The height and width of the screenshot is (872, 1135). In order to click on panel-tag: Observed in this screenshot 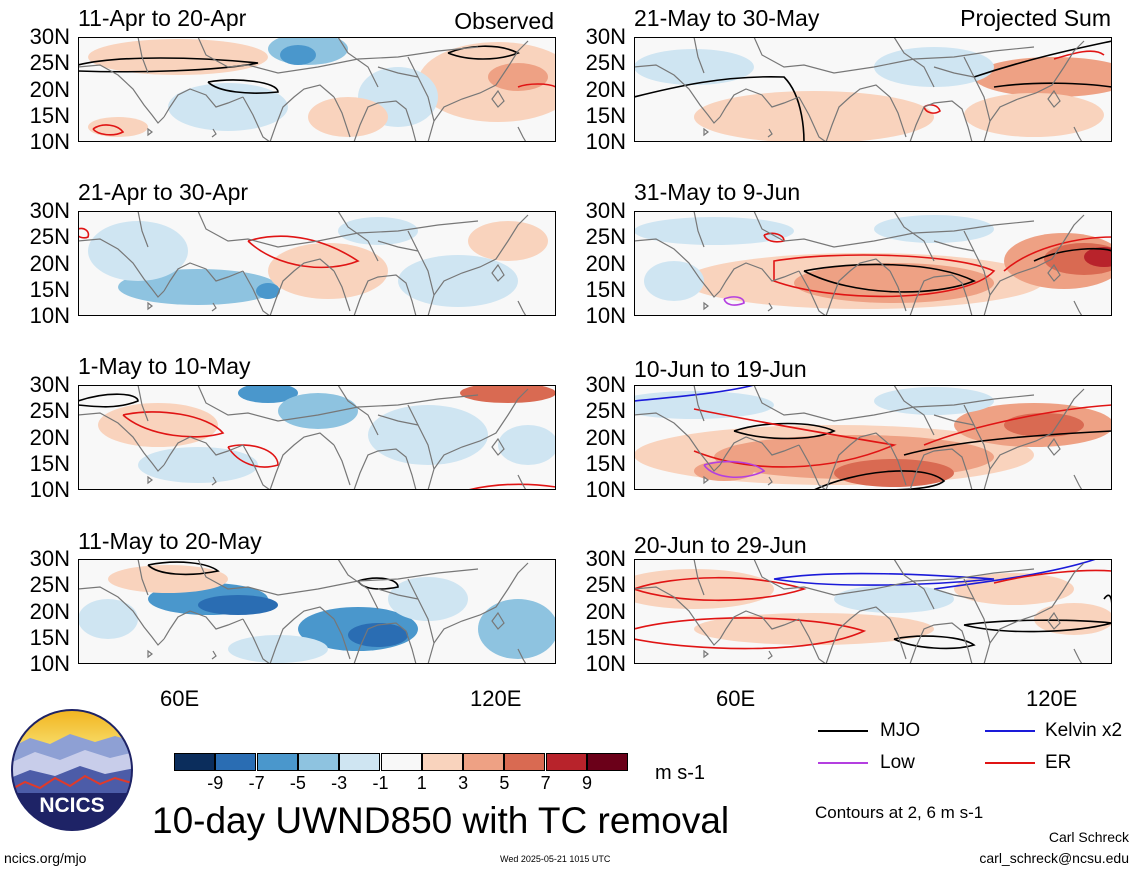, I will do `click(504, 21)`.